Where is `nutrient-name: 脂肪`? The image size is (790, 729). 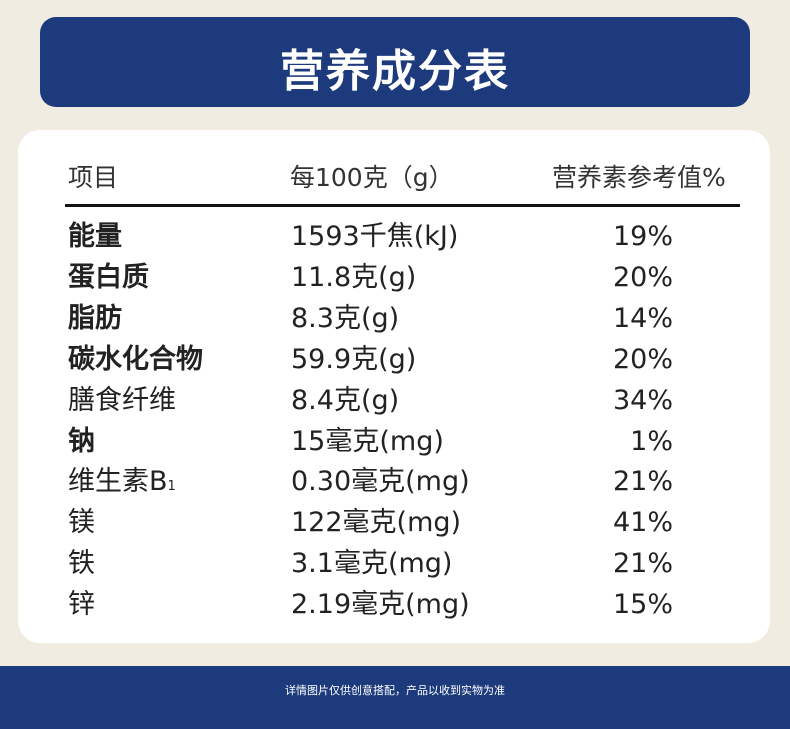 nutrient-name: 脂肪 is located at coordinates (95, 319).